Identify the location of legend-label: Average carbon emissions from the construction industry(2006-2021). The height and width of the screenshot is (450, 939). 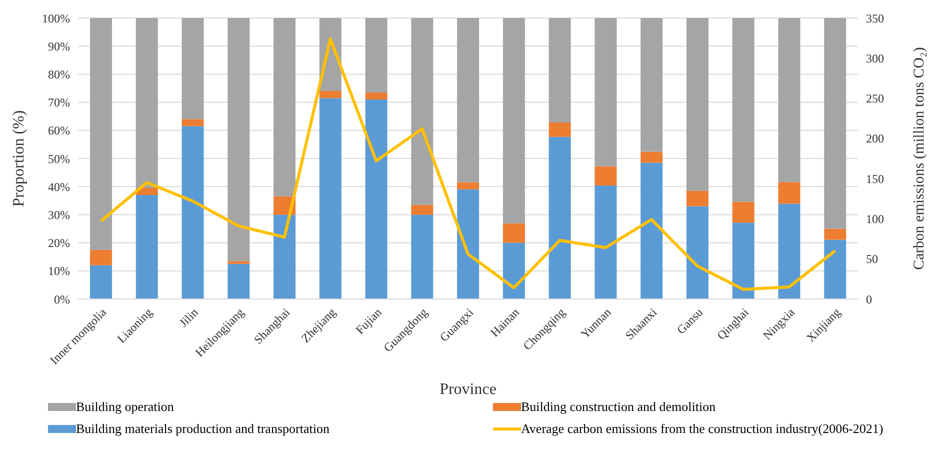
(702, 429).